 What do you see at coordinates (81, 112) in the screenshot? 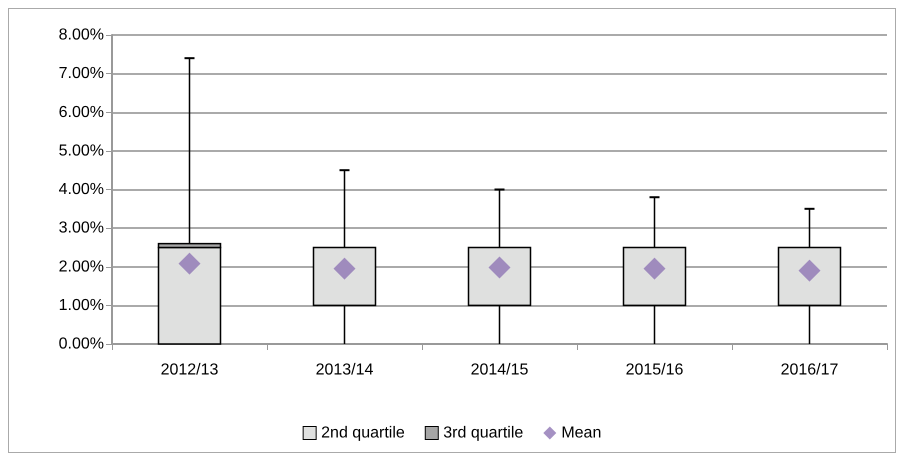
I see `y-tick-label: 6.00%` at bounding box center [81, 112].